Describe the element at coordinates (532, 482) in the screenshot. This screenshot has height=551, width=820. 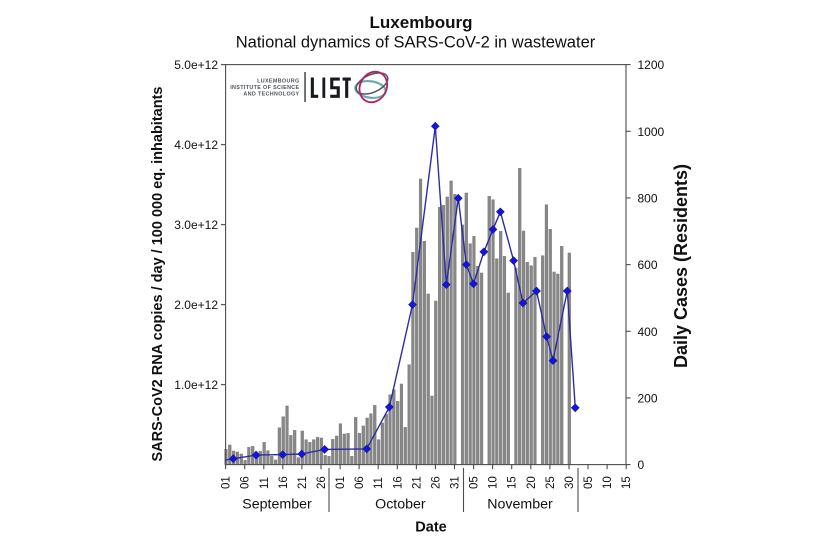
I see `svg-text: 20` at that location.